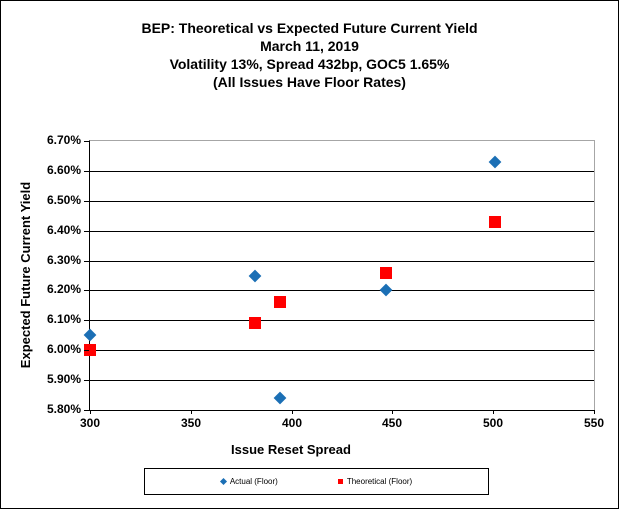 The height and width of the screenshot is (509, 619). Describe the element at coordinates (90, 423) in the screenshot. I see `x-axis-tick-label: 300` at that location.